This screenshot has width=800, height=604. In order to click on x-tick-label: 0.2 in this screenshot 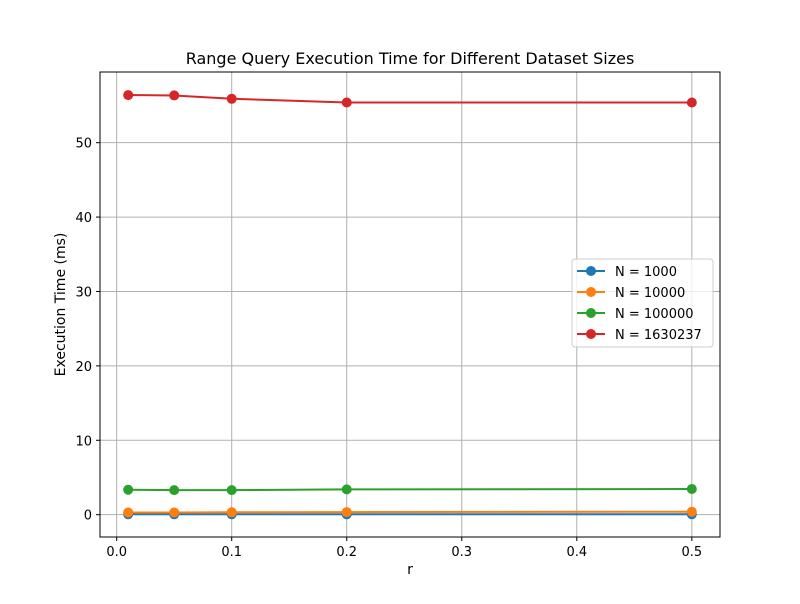, I will do `click(346, 552)`.